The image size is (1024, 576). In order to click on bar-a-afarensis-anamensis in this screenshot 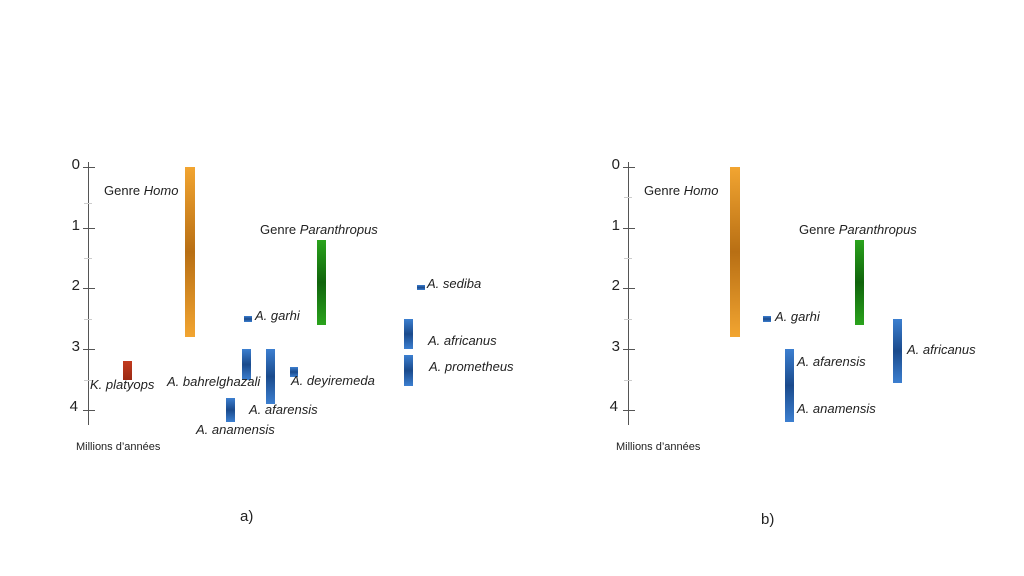, I will do `click(789, 386)`.